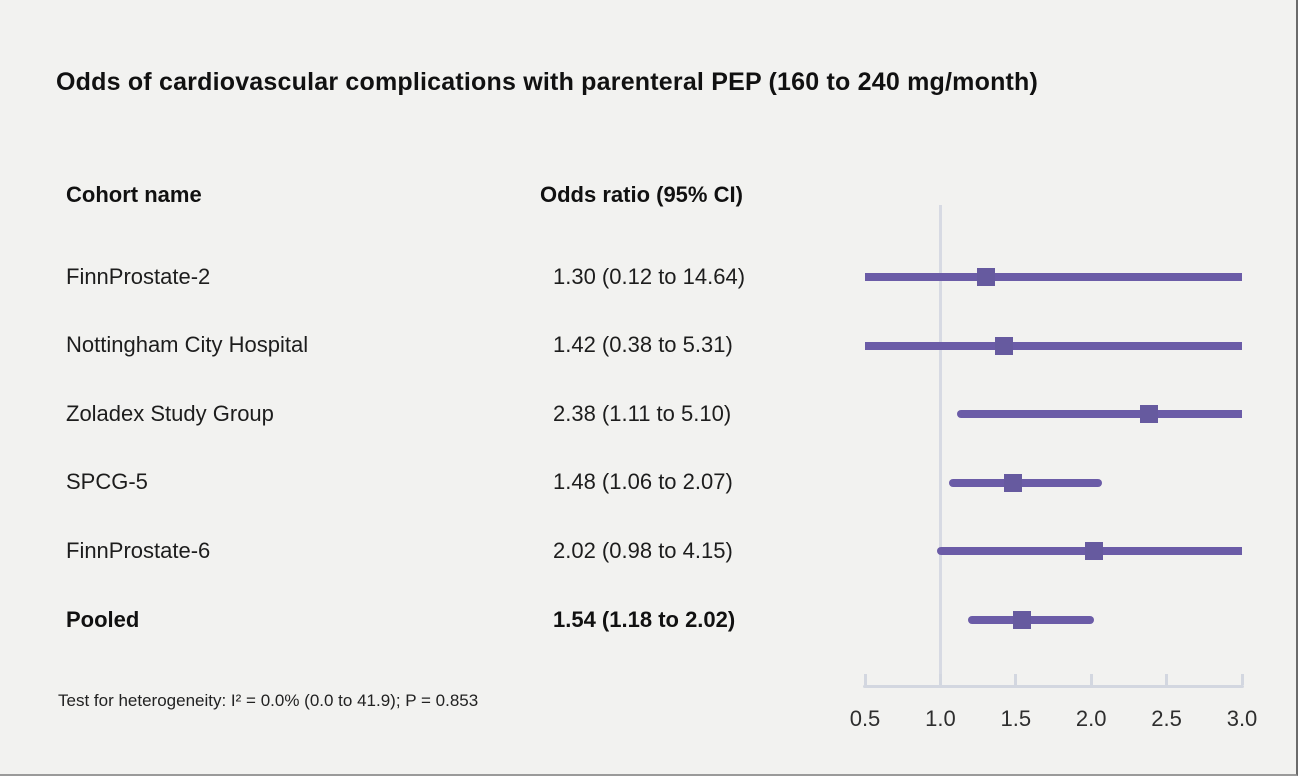 The height and width of the screenshot is (776, 1298). I want to click on column-header-odds-ratio: Odds ratio (95% CI), so click(641, 194).